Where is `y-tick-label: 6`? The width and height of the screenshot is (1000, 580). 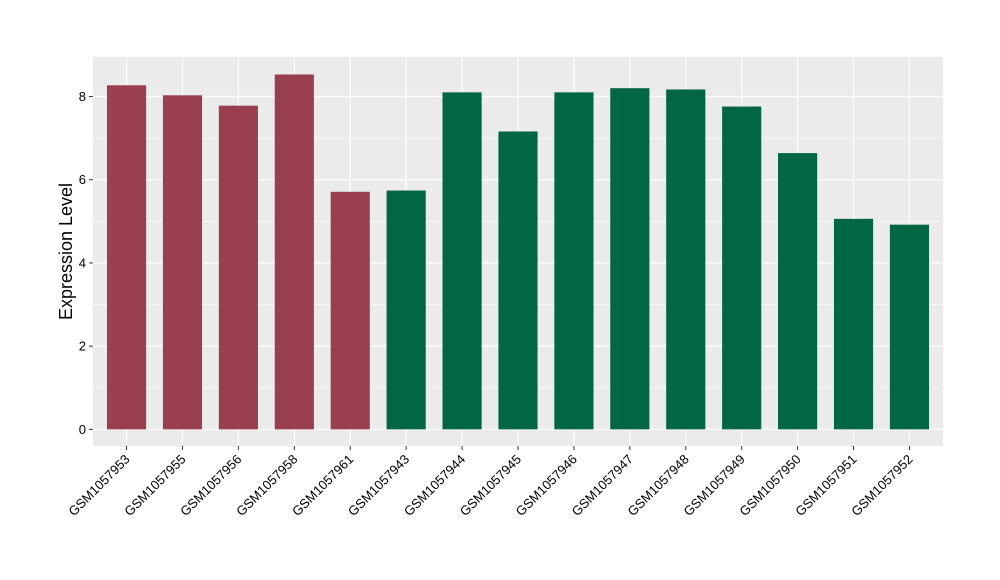
y-tick-label: 6 is located at coordinates (82, 179).